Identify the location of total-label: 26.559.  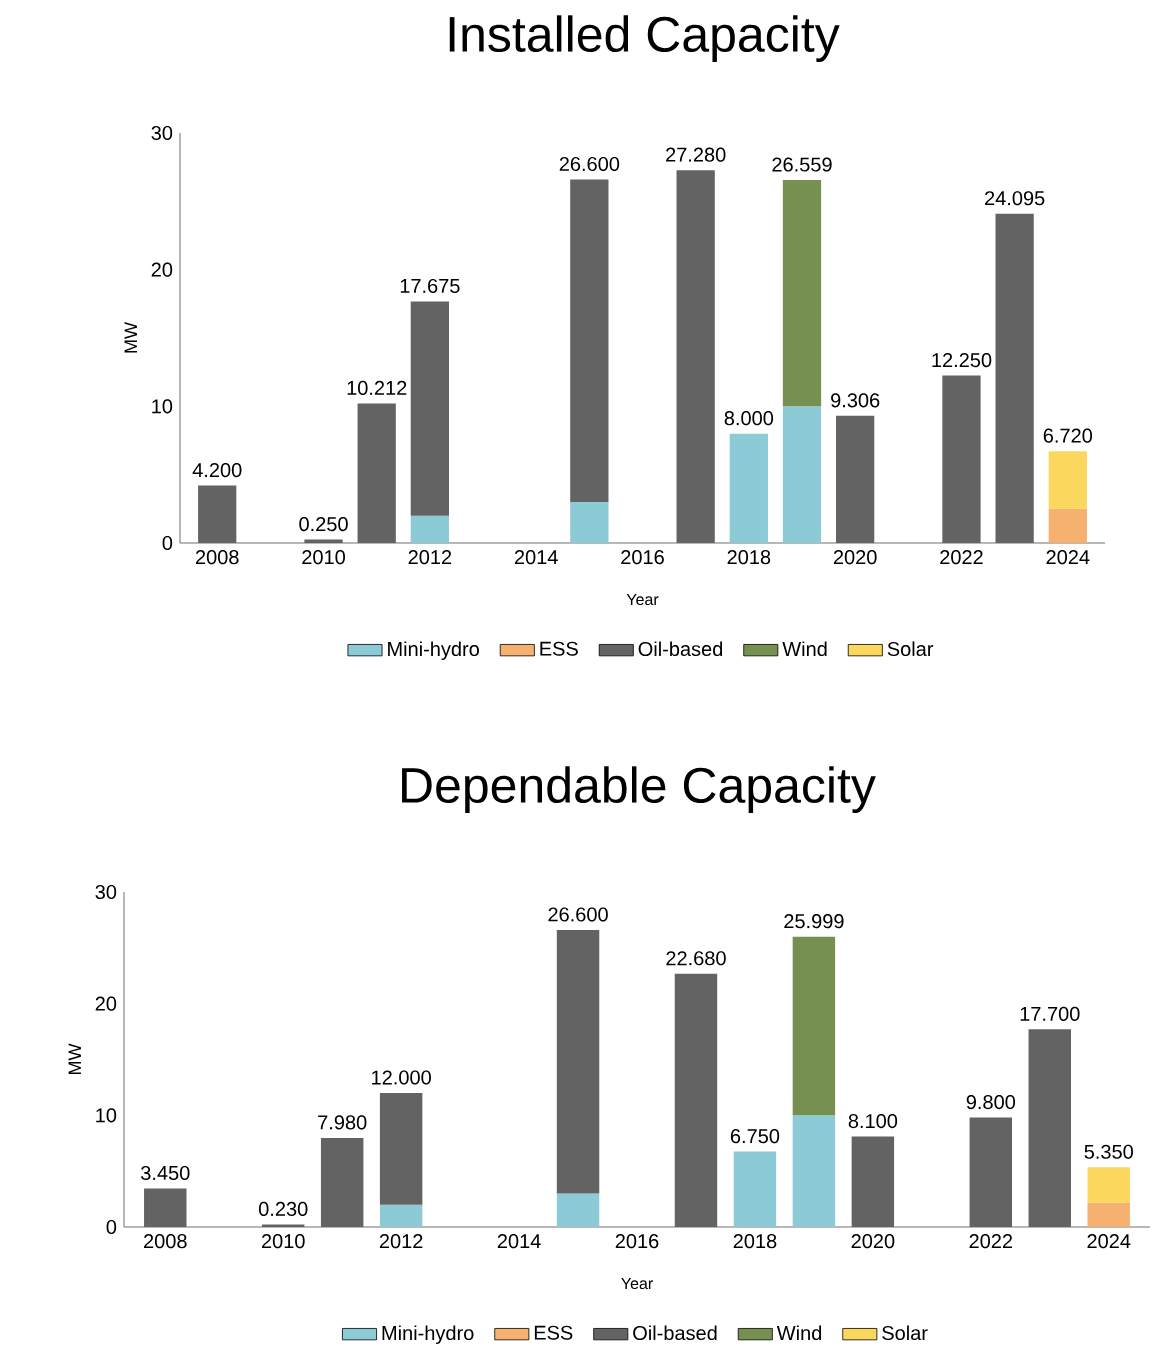
(802, 164).